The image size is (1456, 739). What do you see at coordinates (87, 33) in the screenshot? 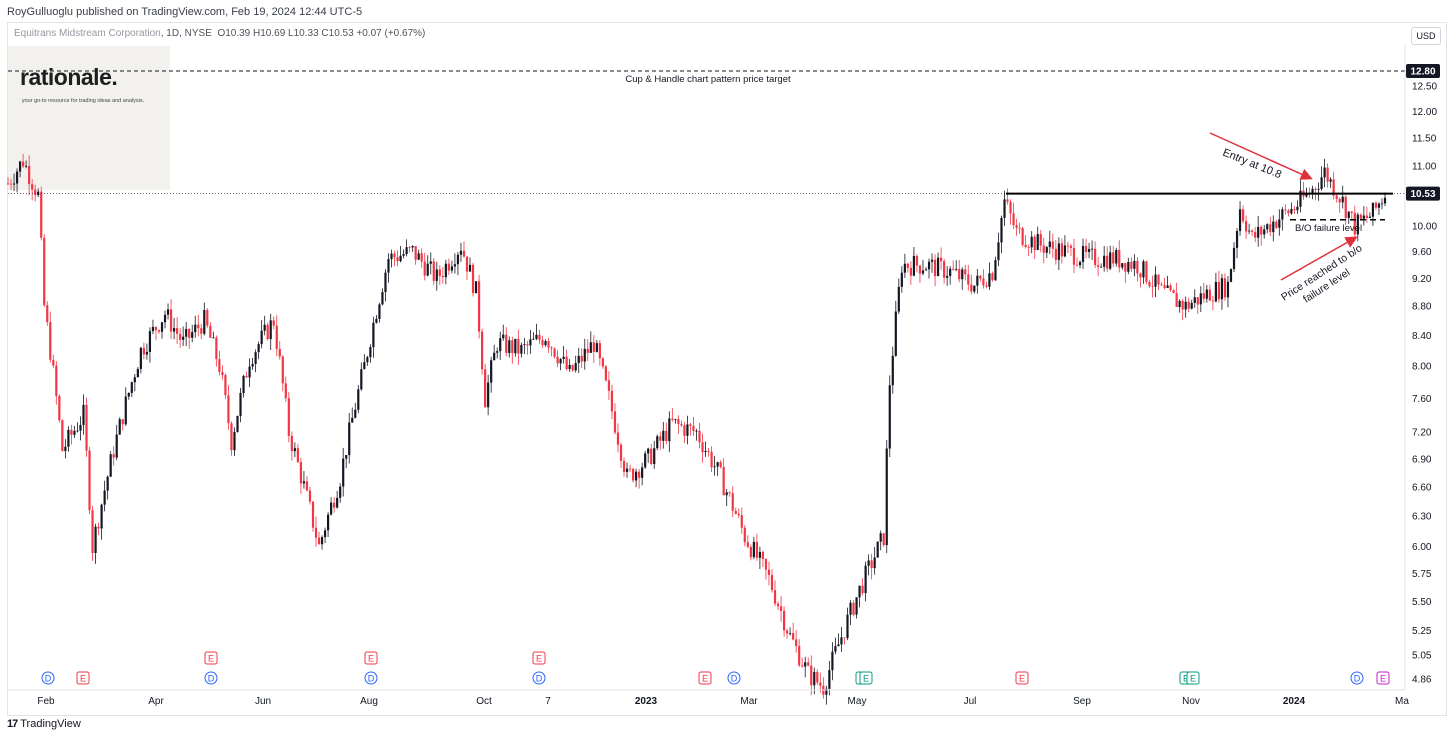
I see `company-name: Equitrans Midstream Corporation` at bounding box center [87, 33].